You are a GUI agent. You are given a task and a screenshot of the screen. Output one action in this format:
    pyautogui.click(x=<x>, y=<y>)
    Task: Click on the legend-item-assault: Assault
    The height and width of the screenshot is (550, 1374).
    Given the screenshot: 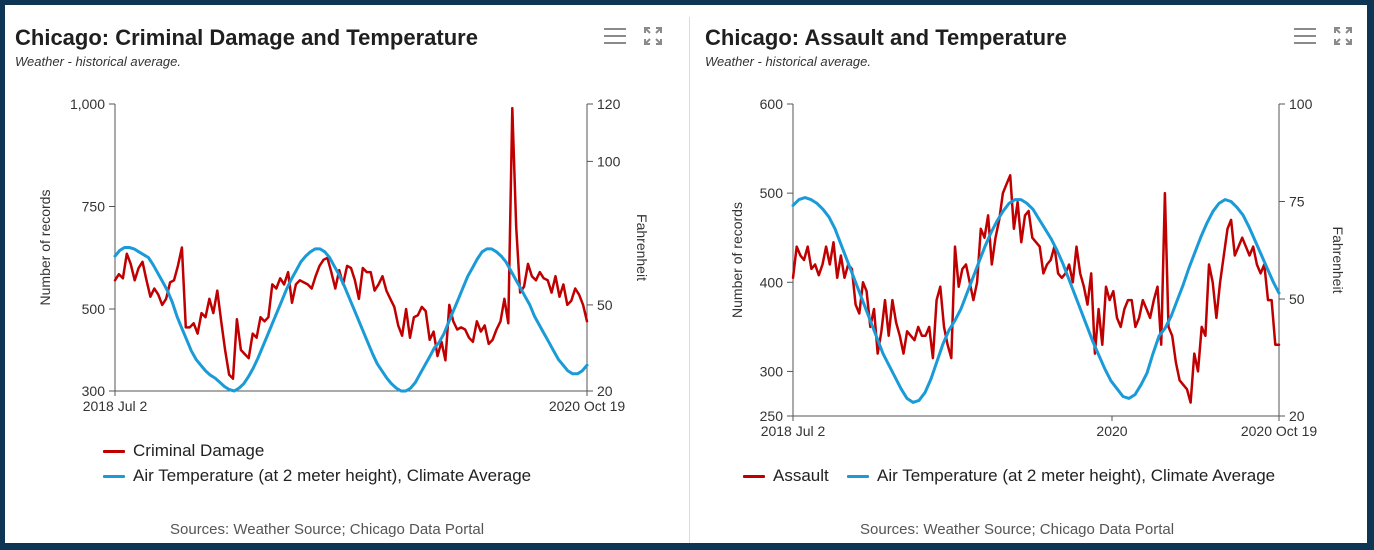 What is the action you would take?
    pyautogui.click(x=786, y=476)
    